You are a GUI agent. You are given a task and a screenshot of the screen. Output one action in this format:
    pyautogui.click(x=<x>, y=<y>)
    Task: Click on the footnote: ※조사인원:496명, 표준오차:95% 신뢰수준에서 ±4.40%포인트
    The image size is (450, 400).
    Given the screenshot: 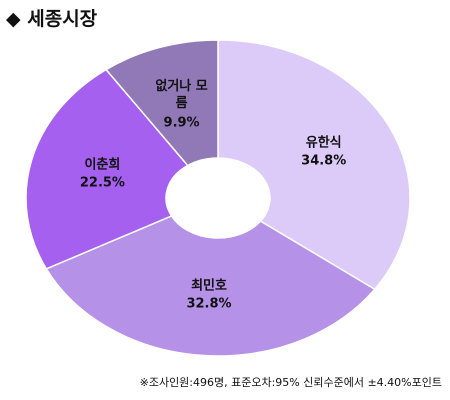 What is the action you would take?
    pyautogui.click(x=290, y=382)
    